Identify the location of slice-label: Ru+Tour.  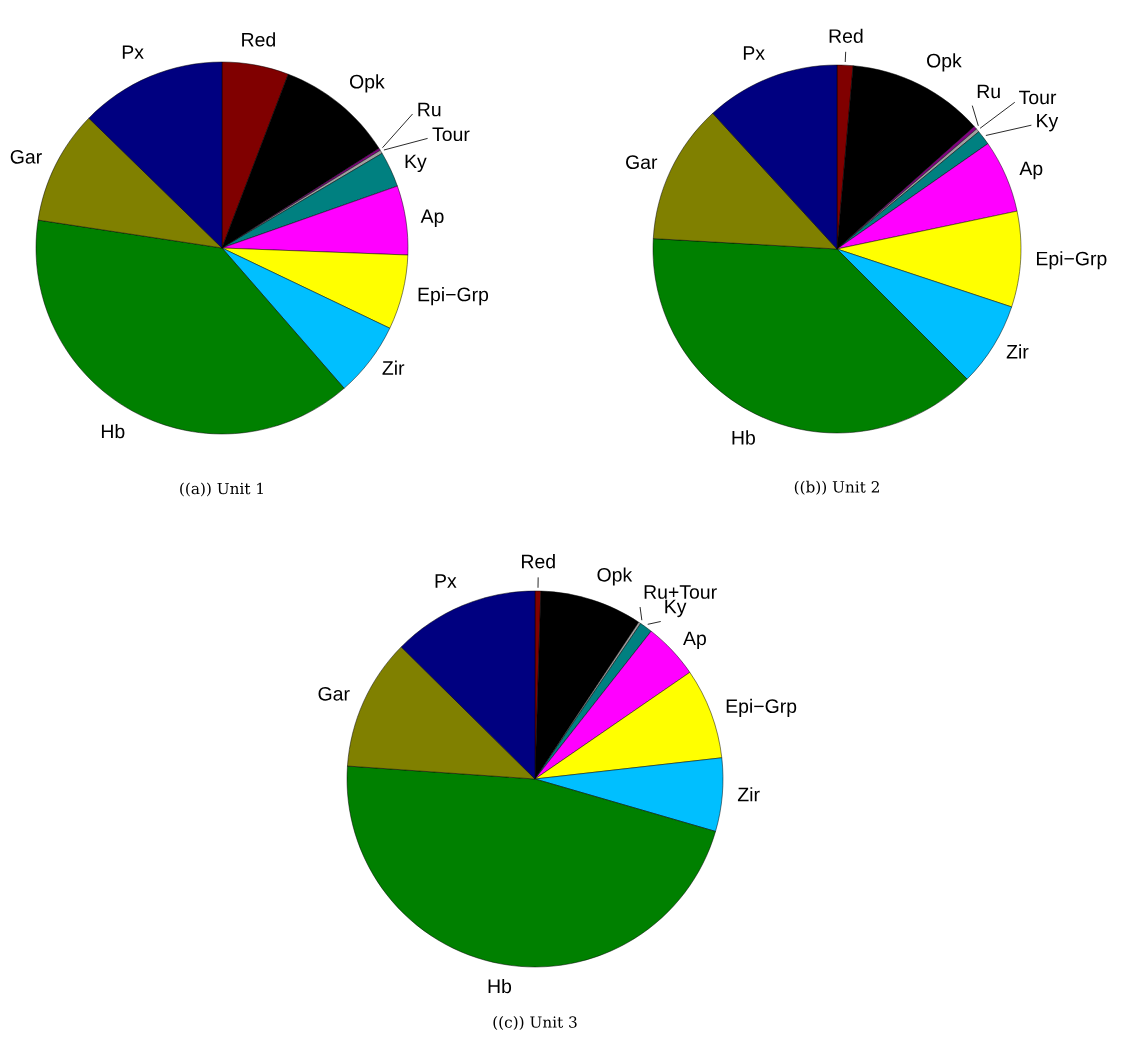
(680, 592).